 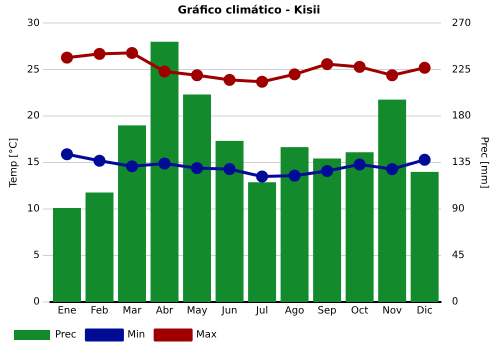 What do you see at coordinates (36, 256) in the screenshot?
I see `y-tick-label: 5` at bounding box center [36, 256].